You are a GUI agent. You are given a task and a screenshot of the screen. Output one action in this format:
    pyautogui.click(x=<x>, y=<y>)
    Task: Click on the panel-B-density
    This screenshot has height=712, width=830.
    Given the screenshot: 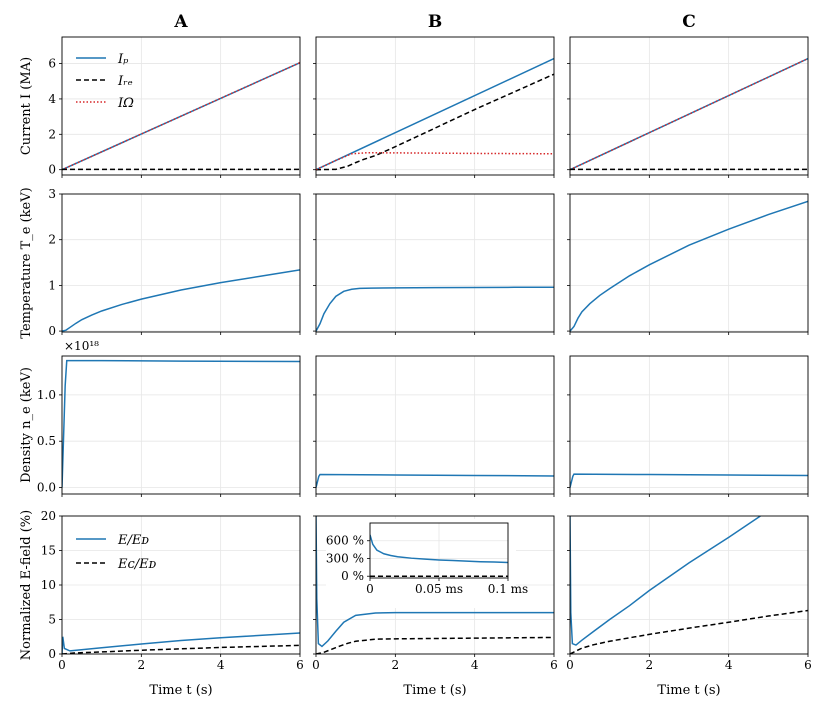 What is the action you would take?
    pyautogui.click(x=434, y=426)
    